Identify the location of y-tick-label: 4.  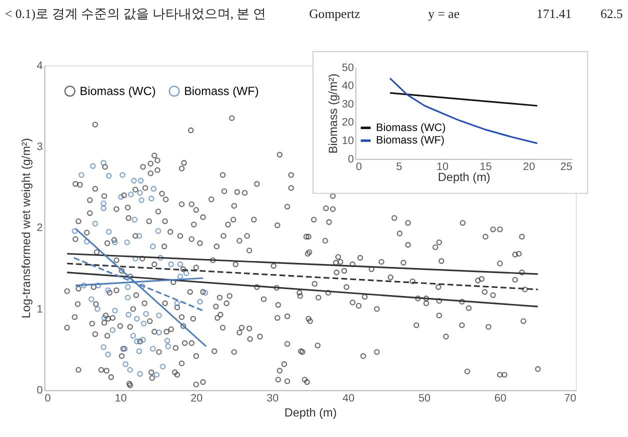
(39, 66).